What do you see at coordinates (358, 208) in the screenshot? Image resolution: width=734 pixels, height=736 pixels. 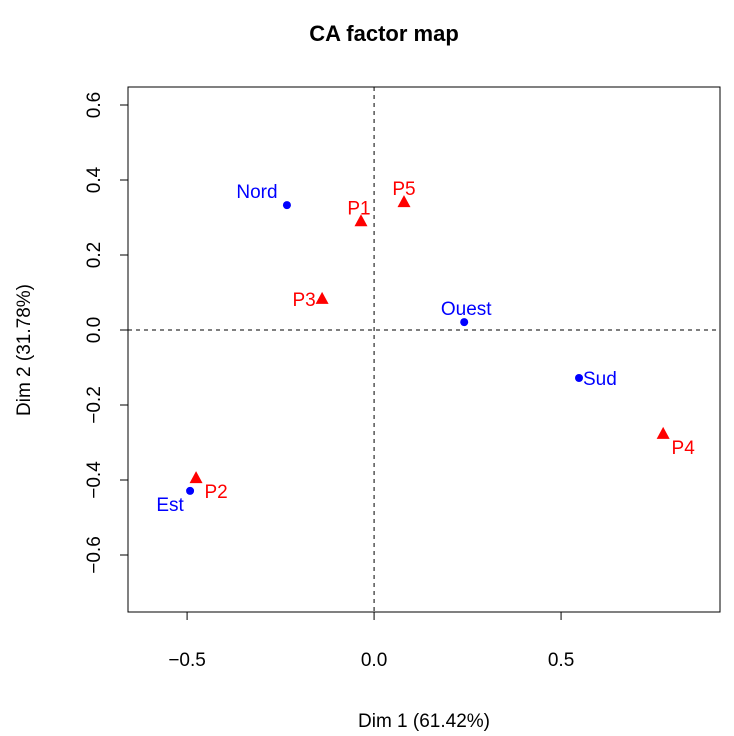 I see `point-label: P1` at bounding box center [358, 208].